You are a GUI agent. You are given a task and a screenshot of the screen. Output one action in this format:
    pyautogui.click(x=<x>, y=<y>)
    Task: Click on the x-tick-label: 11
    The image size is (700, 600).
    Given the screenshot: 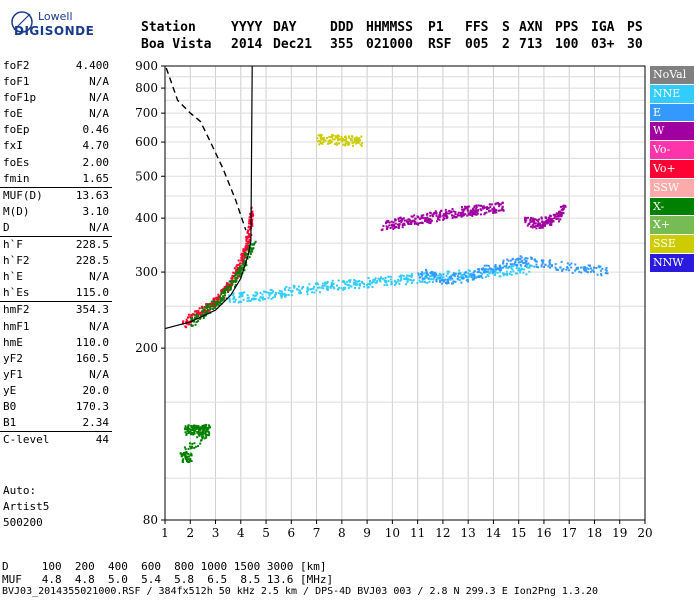 What is the action you would take?
    pyautogui.click(x=417, y=533)
    